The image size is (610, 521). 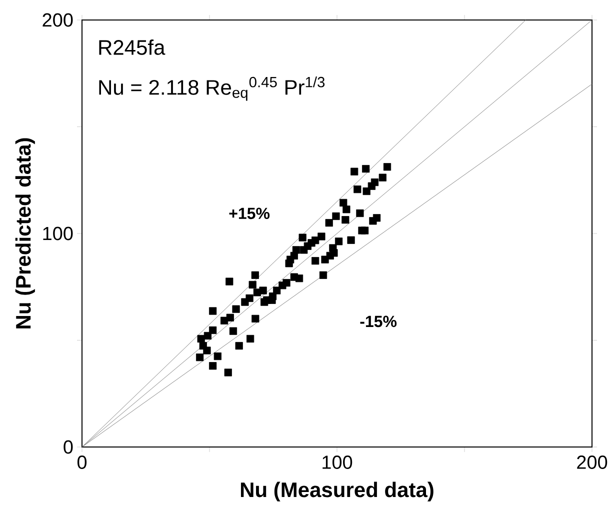 What do you see at coordinates (82, 462) in the screenshot?
I see `x-tick-label: 0` at bounding box center [82, 462].